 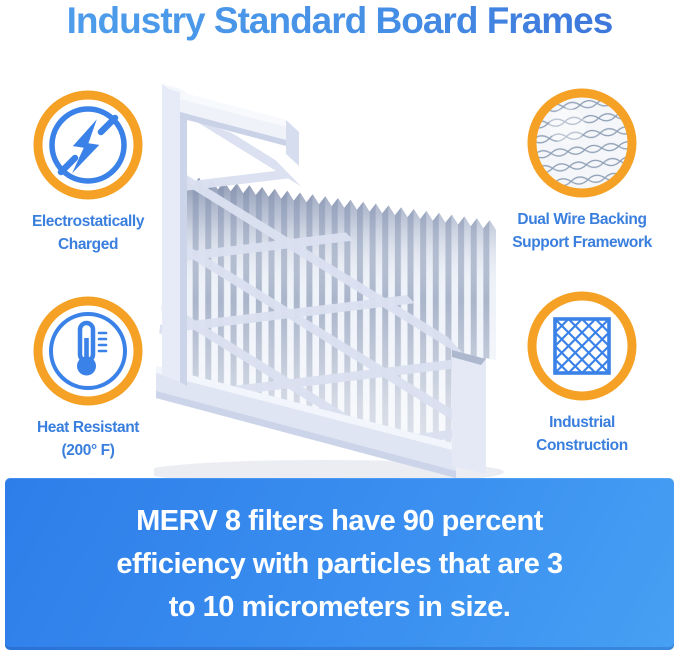 What do you see at coordinates (339, 21) in the screenshot?
I see `page-title: Industry Standard Board Frames` at bounding box center [339, 21].